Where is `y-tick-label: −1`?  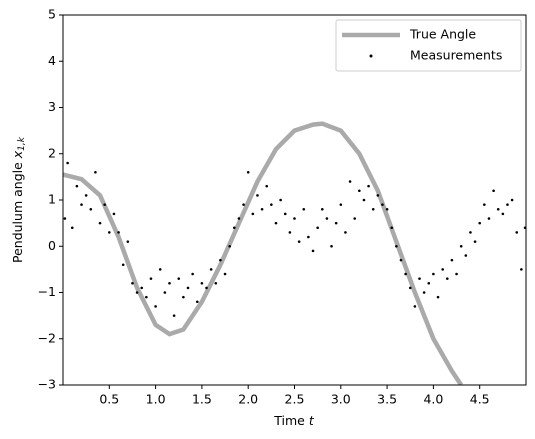 y-tick-label: −1 is located at coordinates (47, 291).